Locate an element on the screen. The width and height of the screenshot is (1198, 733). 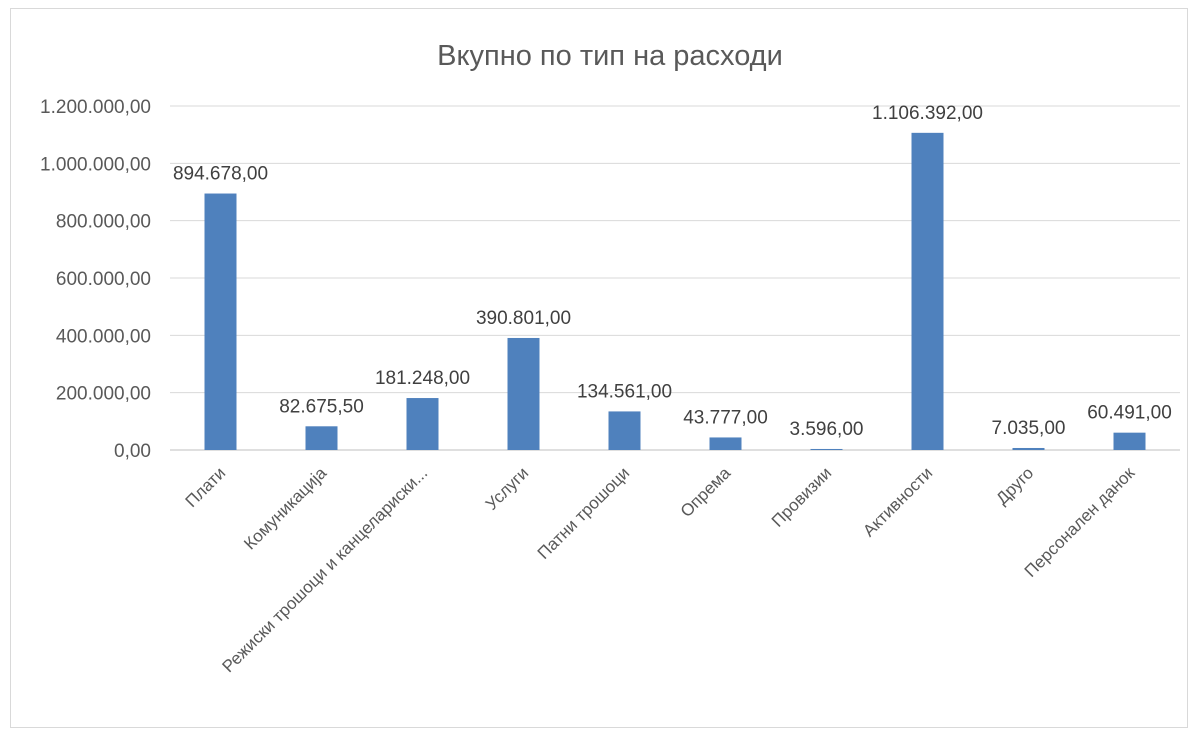
y-tick-label: 400.000,00 is located at coordinates (103, 336).